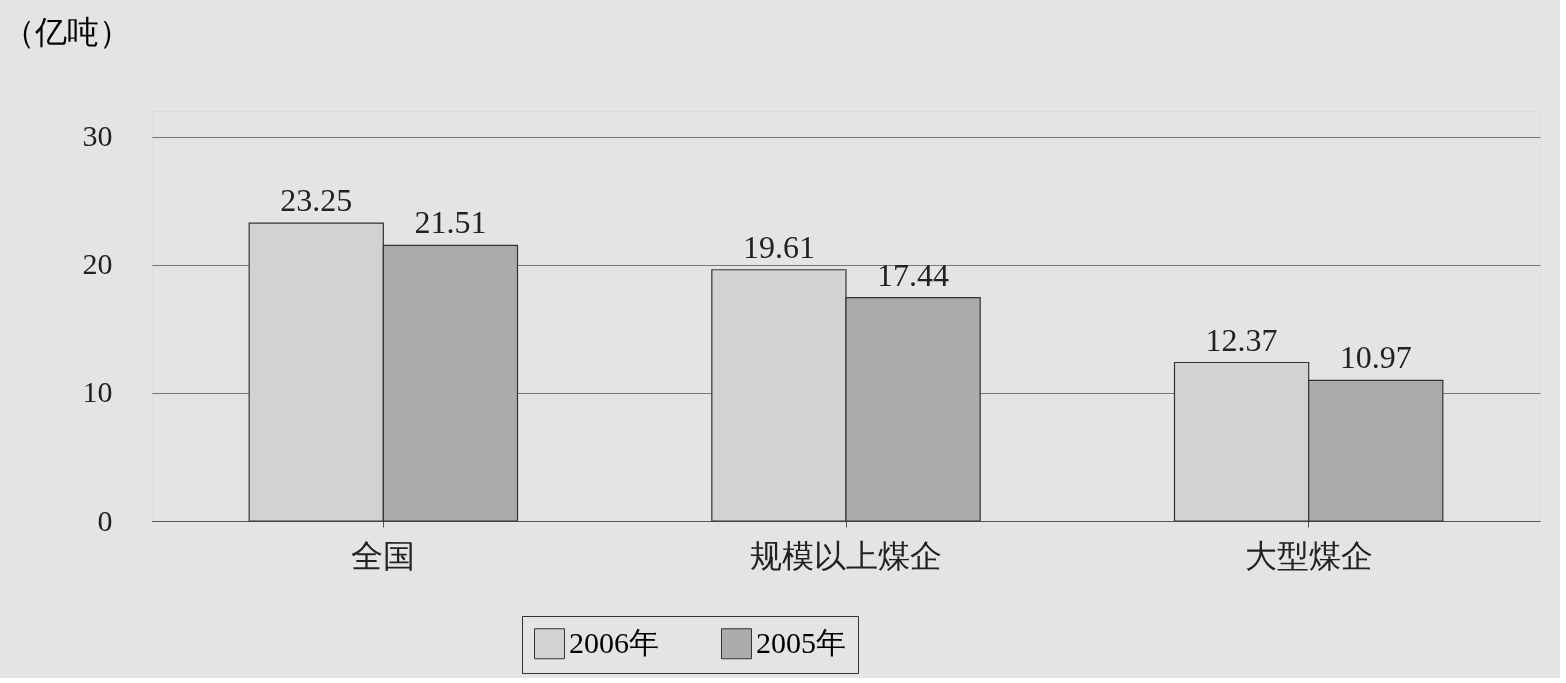 This screenshot has width=1566, height=683. What do you see at coordinates (97, 136) in the screenshot?
I see `y-tick-label: 30` at bounding box center [97, 136].